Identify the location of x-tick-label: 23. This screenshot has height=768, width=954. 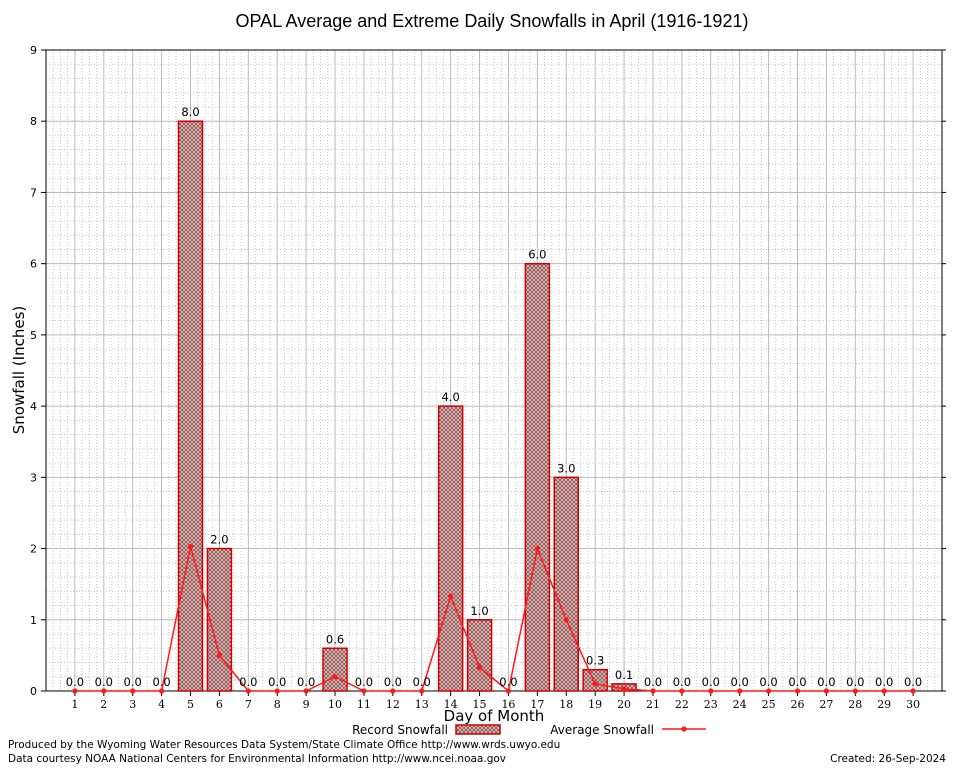
(711, 704).